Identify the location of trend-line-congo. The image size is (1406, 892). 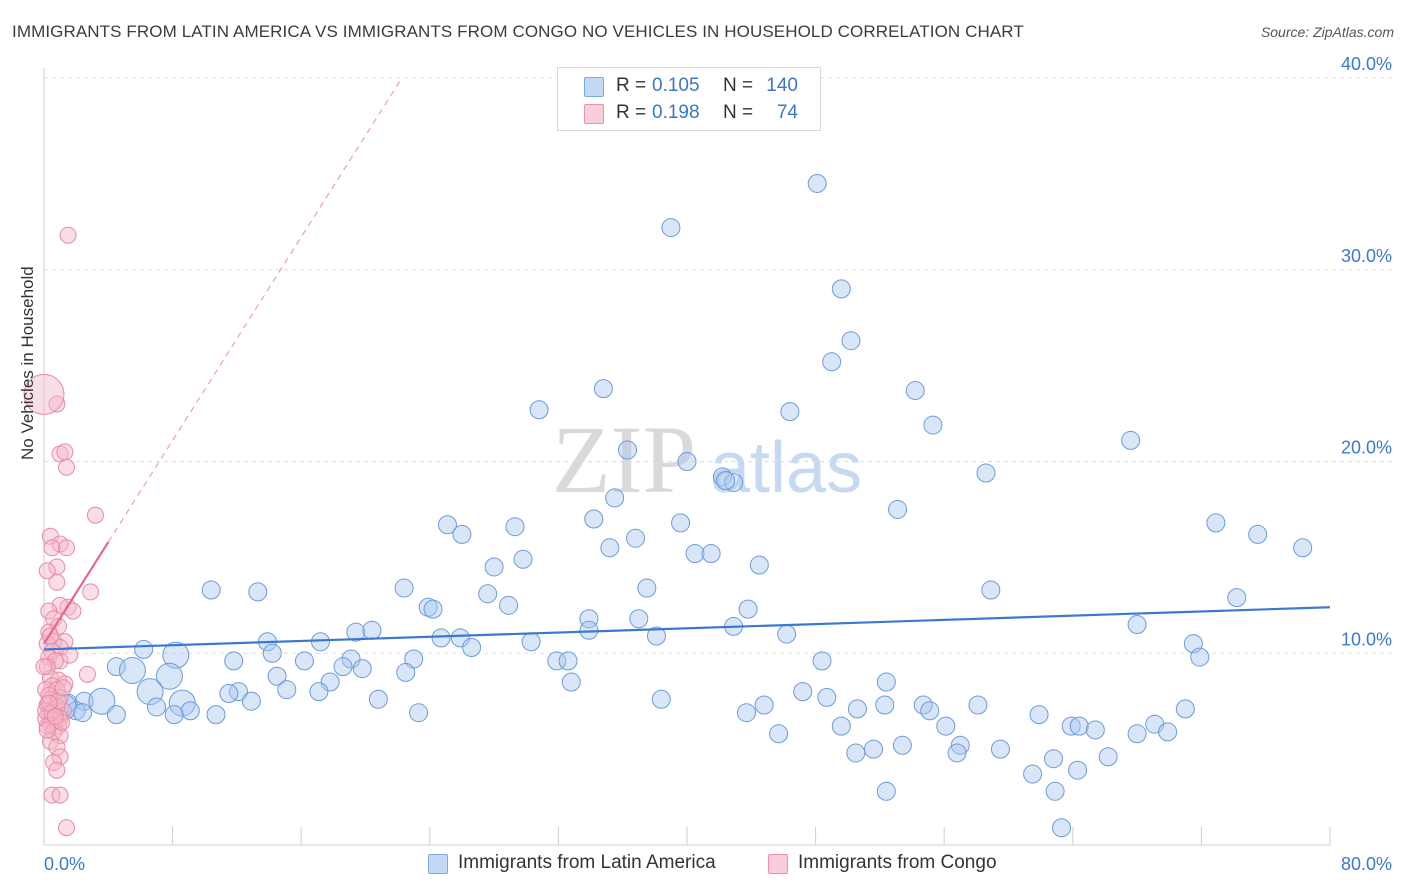
(76, 593).